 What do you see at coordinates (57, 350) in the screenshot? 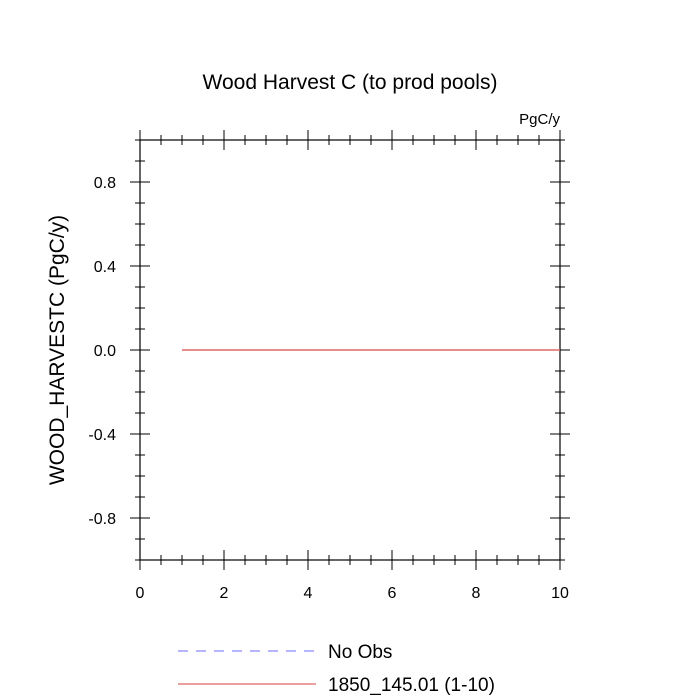
I see `y-axis-label: WOOD_HARVESTC (PgC/y)` at bounding box center [57, 350].